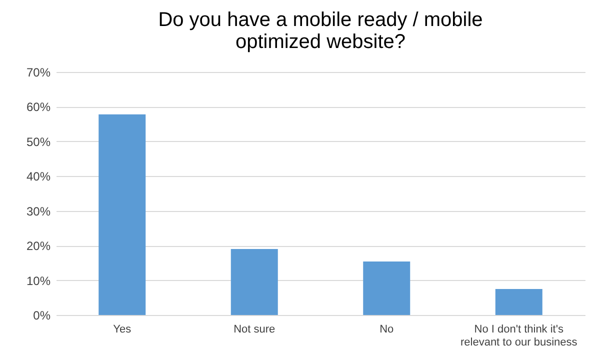 The image size is (600, 361). Describe the element at coordinates (38, 107) in the screenshot. I see `y-tick-label: 60%` at that location.